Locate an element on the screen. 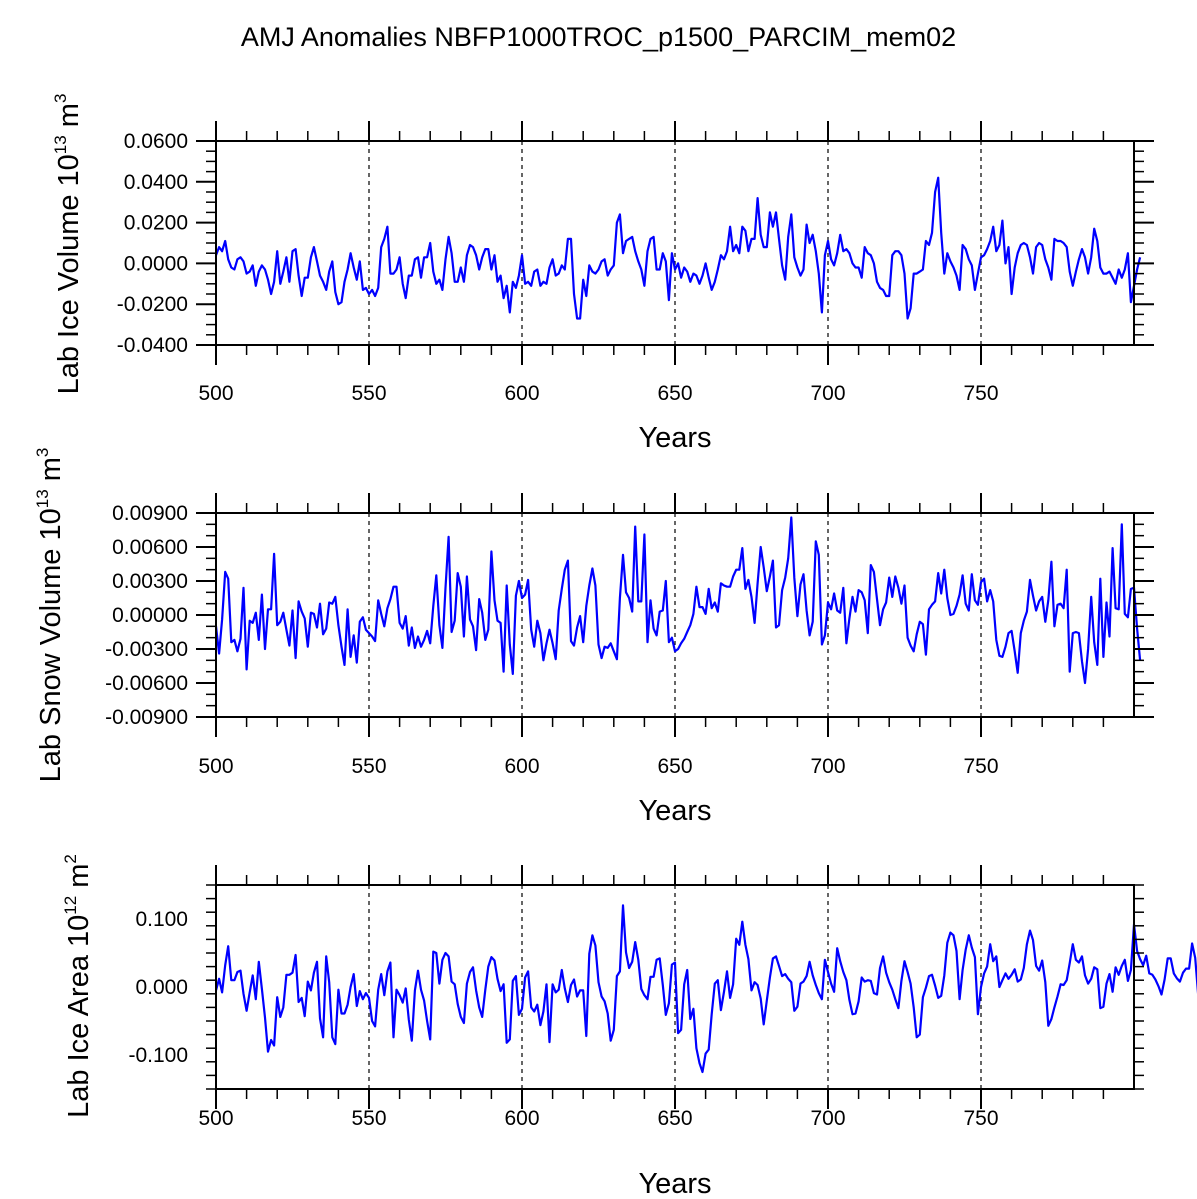  y-axis-title: Lab Ice Area 1012 m2 is located at coordinates (78, 986).